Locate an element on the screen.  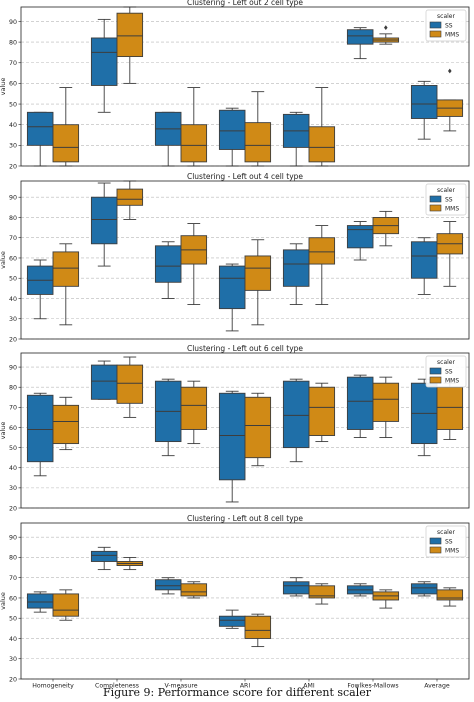
outlier-point is located at coordinates (386, 28).